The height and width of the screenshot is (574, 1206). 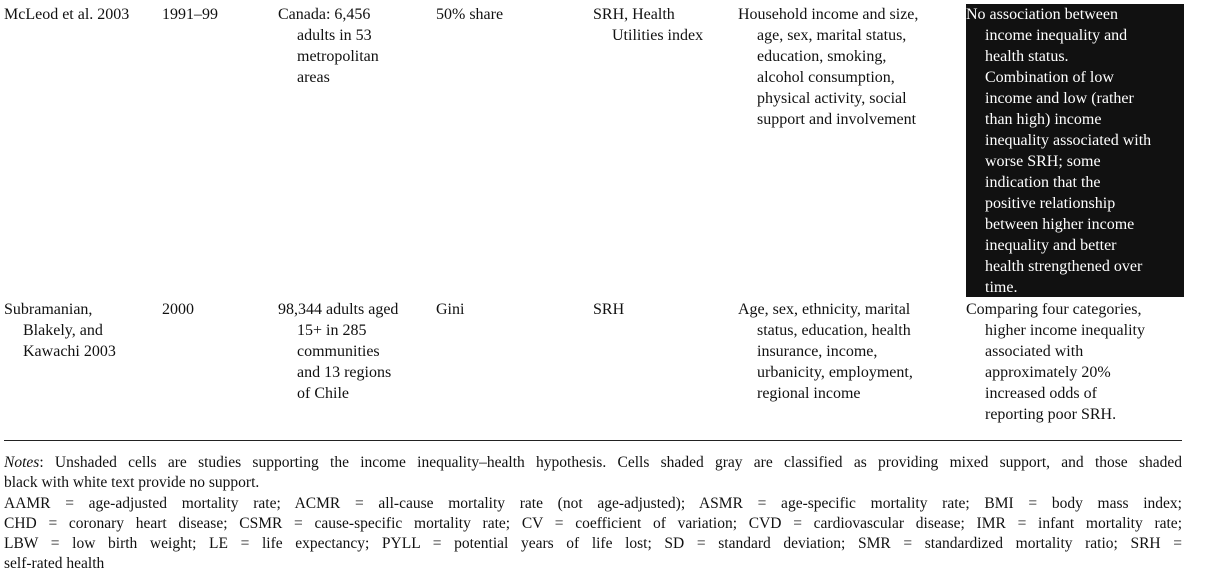 What do you see at coordinates (1056, 35) in the screenshot?
I see `cell-line: income inequality and` at bounding box center [1056, 35].